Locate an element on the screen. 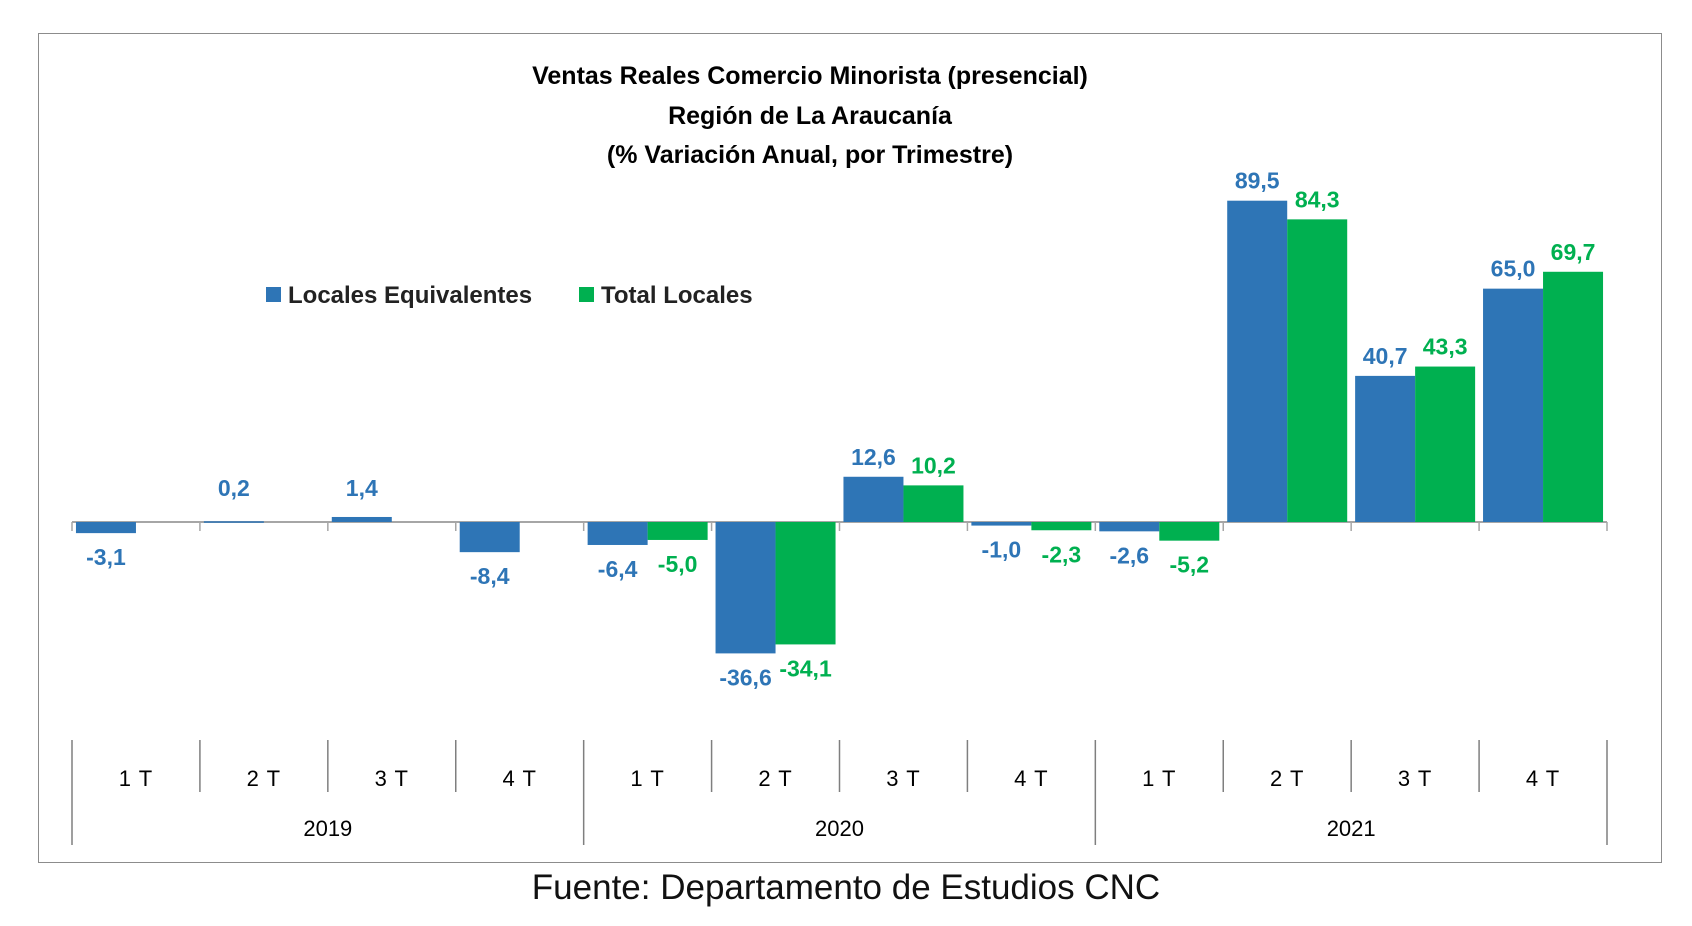  x-group-label: 2021 is located at coordinates (1351, 828).